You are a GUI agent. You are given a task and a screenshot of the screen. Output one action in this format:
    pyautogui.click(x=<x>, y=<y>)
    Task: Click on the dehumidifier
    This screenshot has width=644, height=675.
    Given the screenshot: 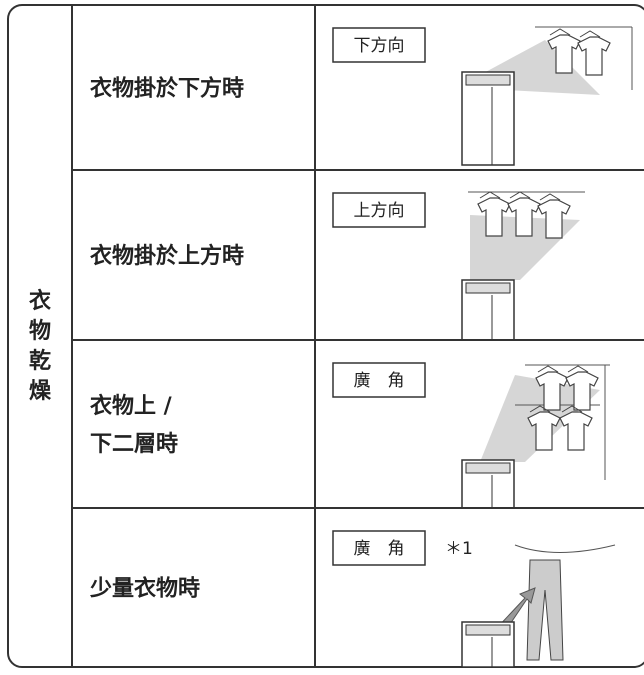 What is the action you would take?
    pyautogui.click(x=488, y=118)
    